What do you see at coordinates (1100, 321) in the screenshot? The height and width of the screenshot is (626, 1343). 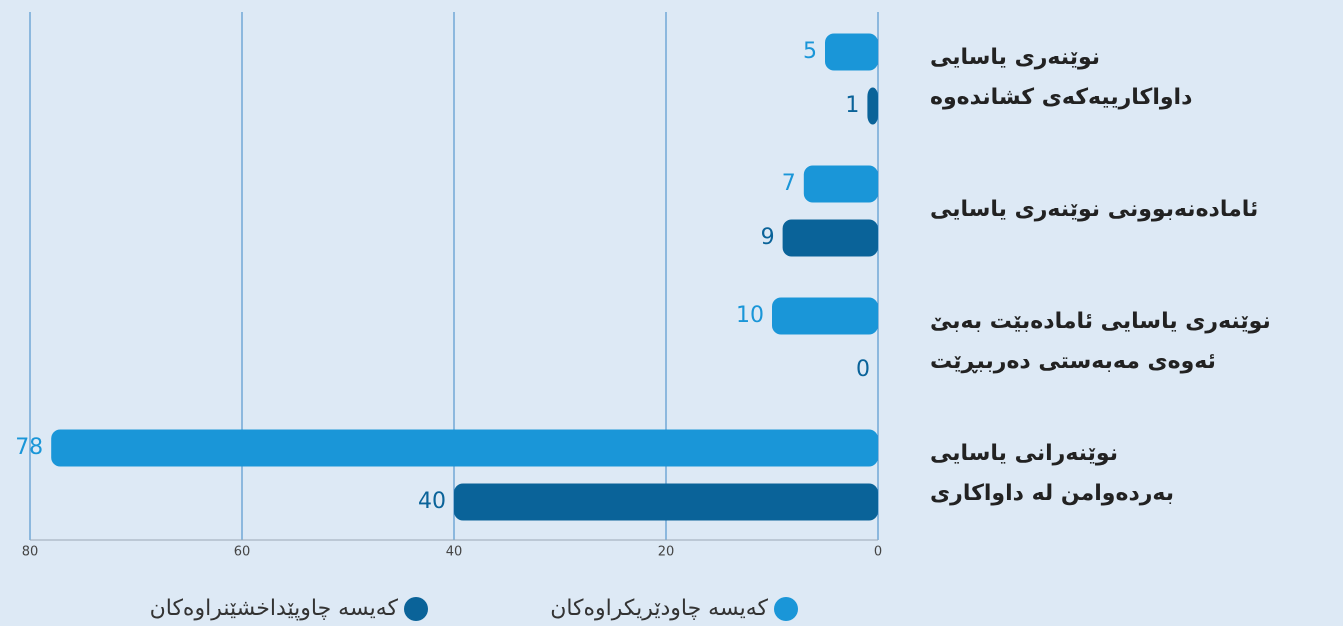 I see `category-label: نوێنەری یاسایی ئامادەبێت بەبێ` at bounding box center [1100, 321].